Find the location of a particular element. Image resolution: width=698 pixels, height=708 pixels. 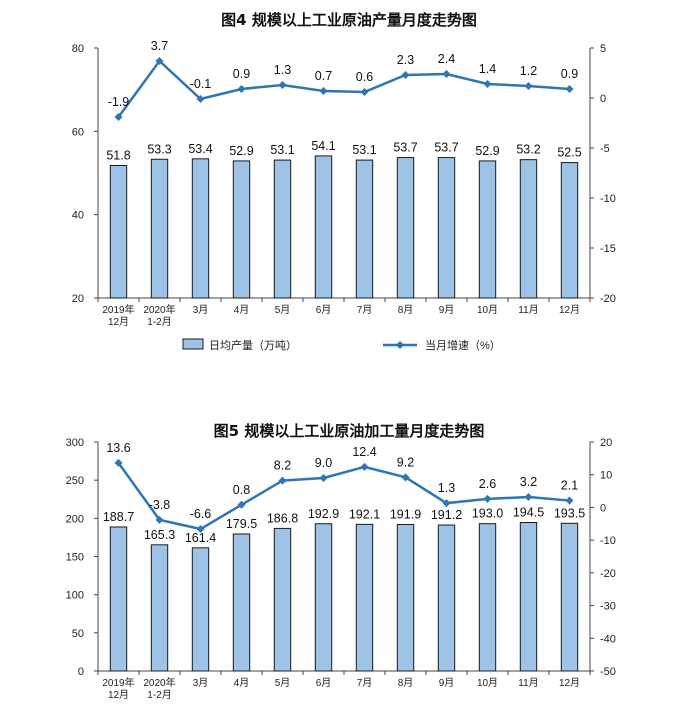

chart2-bar-label: 192.1 is located at coordinates (364, 514).